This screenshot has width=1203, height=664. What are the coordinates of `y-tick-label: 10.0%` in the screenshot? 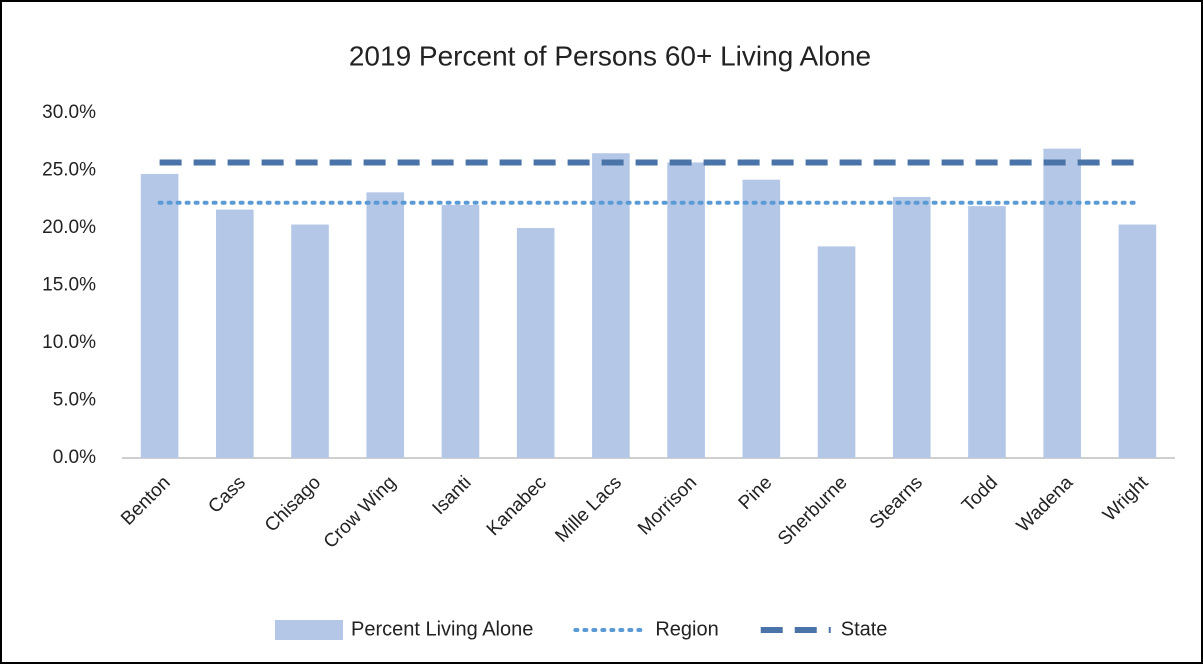 It's located at (69, 342).